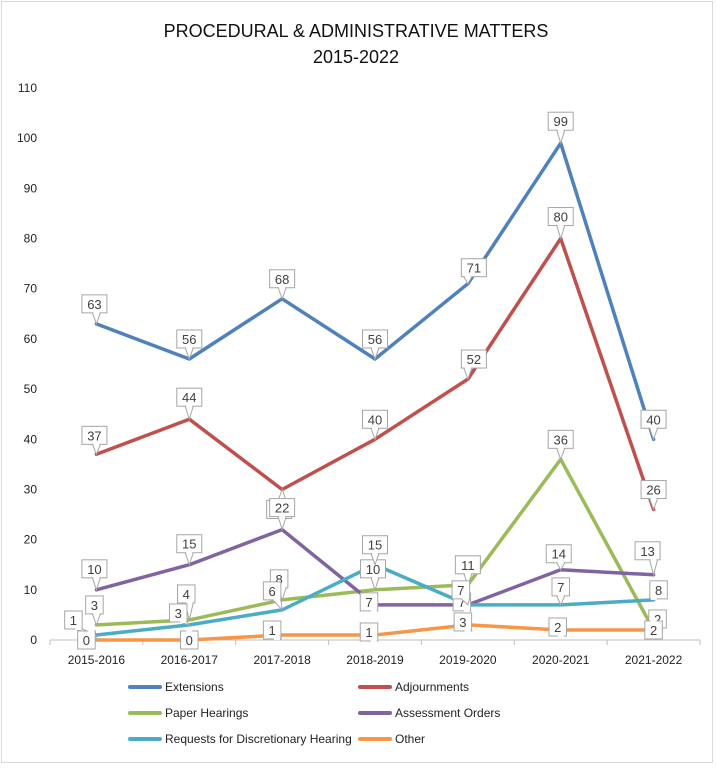 The image size is (717, 768). I want to click on y-tick-label: 80, so click(31, 239).